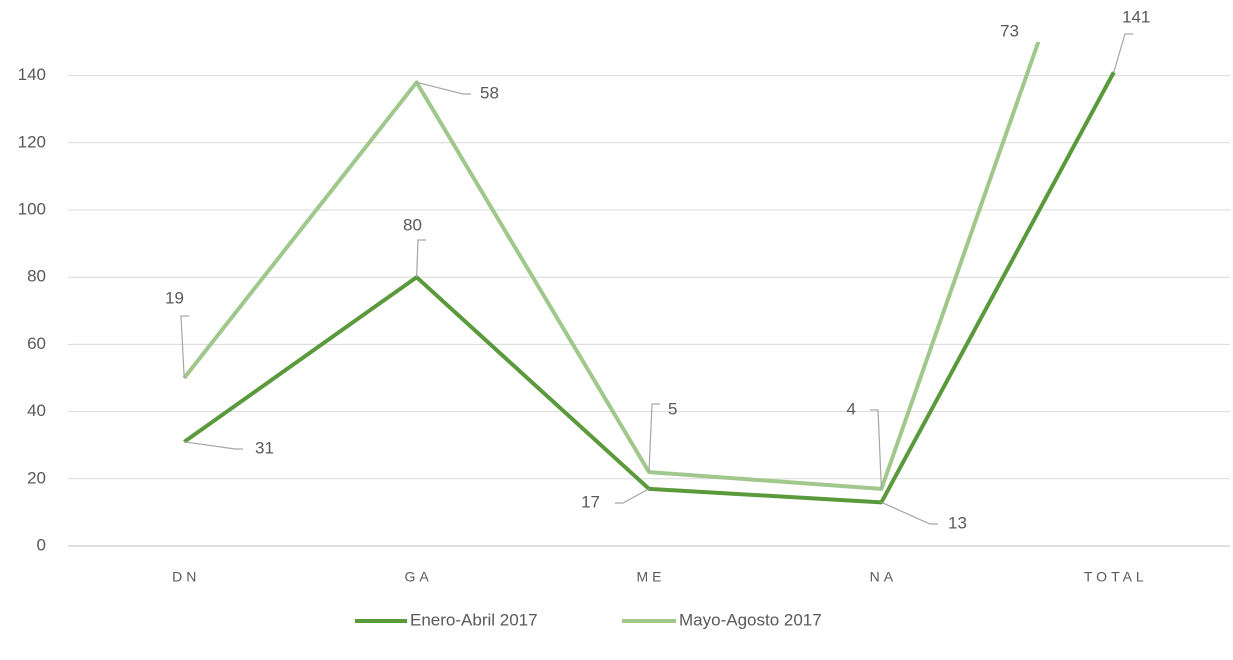 This screenshot has height=660, width=1233. What do you see at coordinates (1136, 16) in the screenshot?
I see `data-label: 141` at bounding box center [1136, 16].